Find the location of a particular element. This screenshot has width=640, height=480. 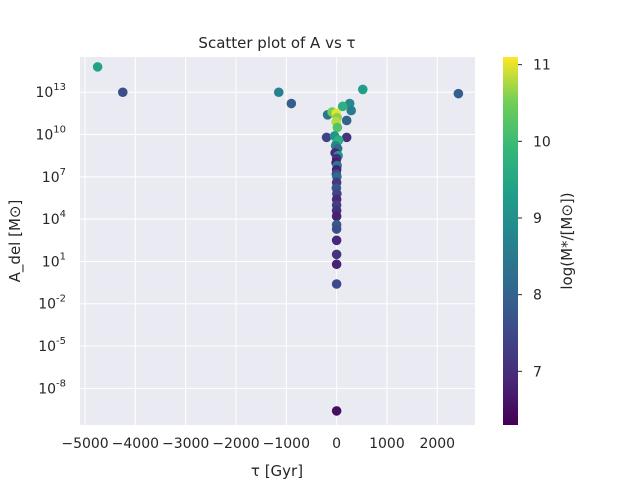

y-tick-label: 10⁴ is located at coordinates (54, 218).